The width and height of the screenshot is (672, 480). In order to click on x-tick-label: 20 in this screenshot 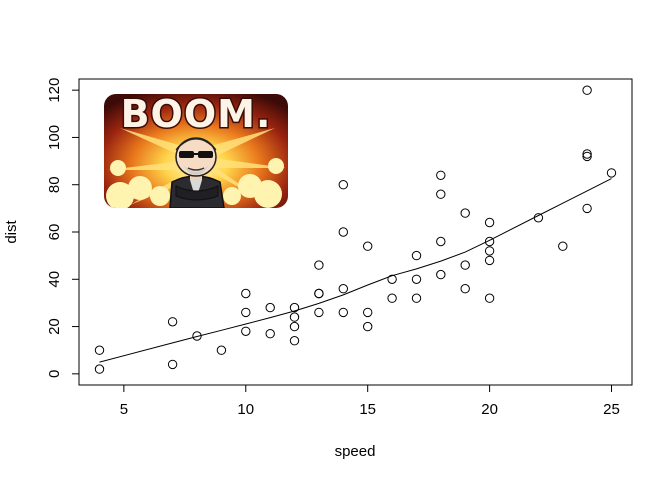, I will do `click(489, 409)`.